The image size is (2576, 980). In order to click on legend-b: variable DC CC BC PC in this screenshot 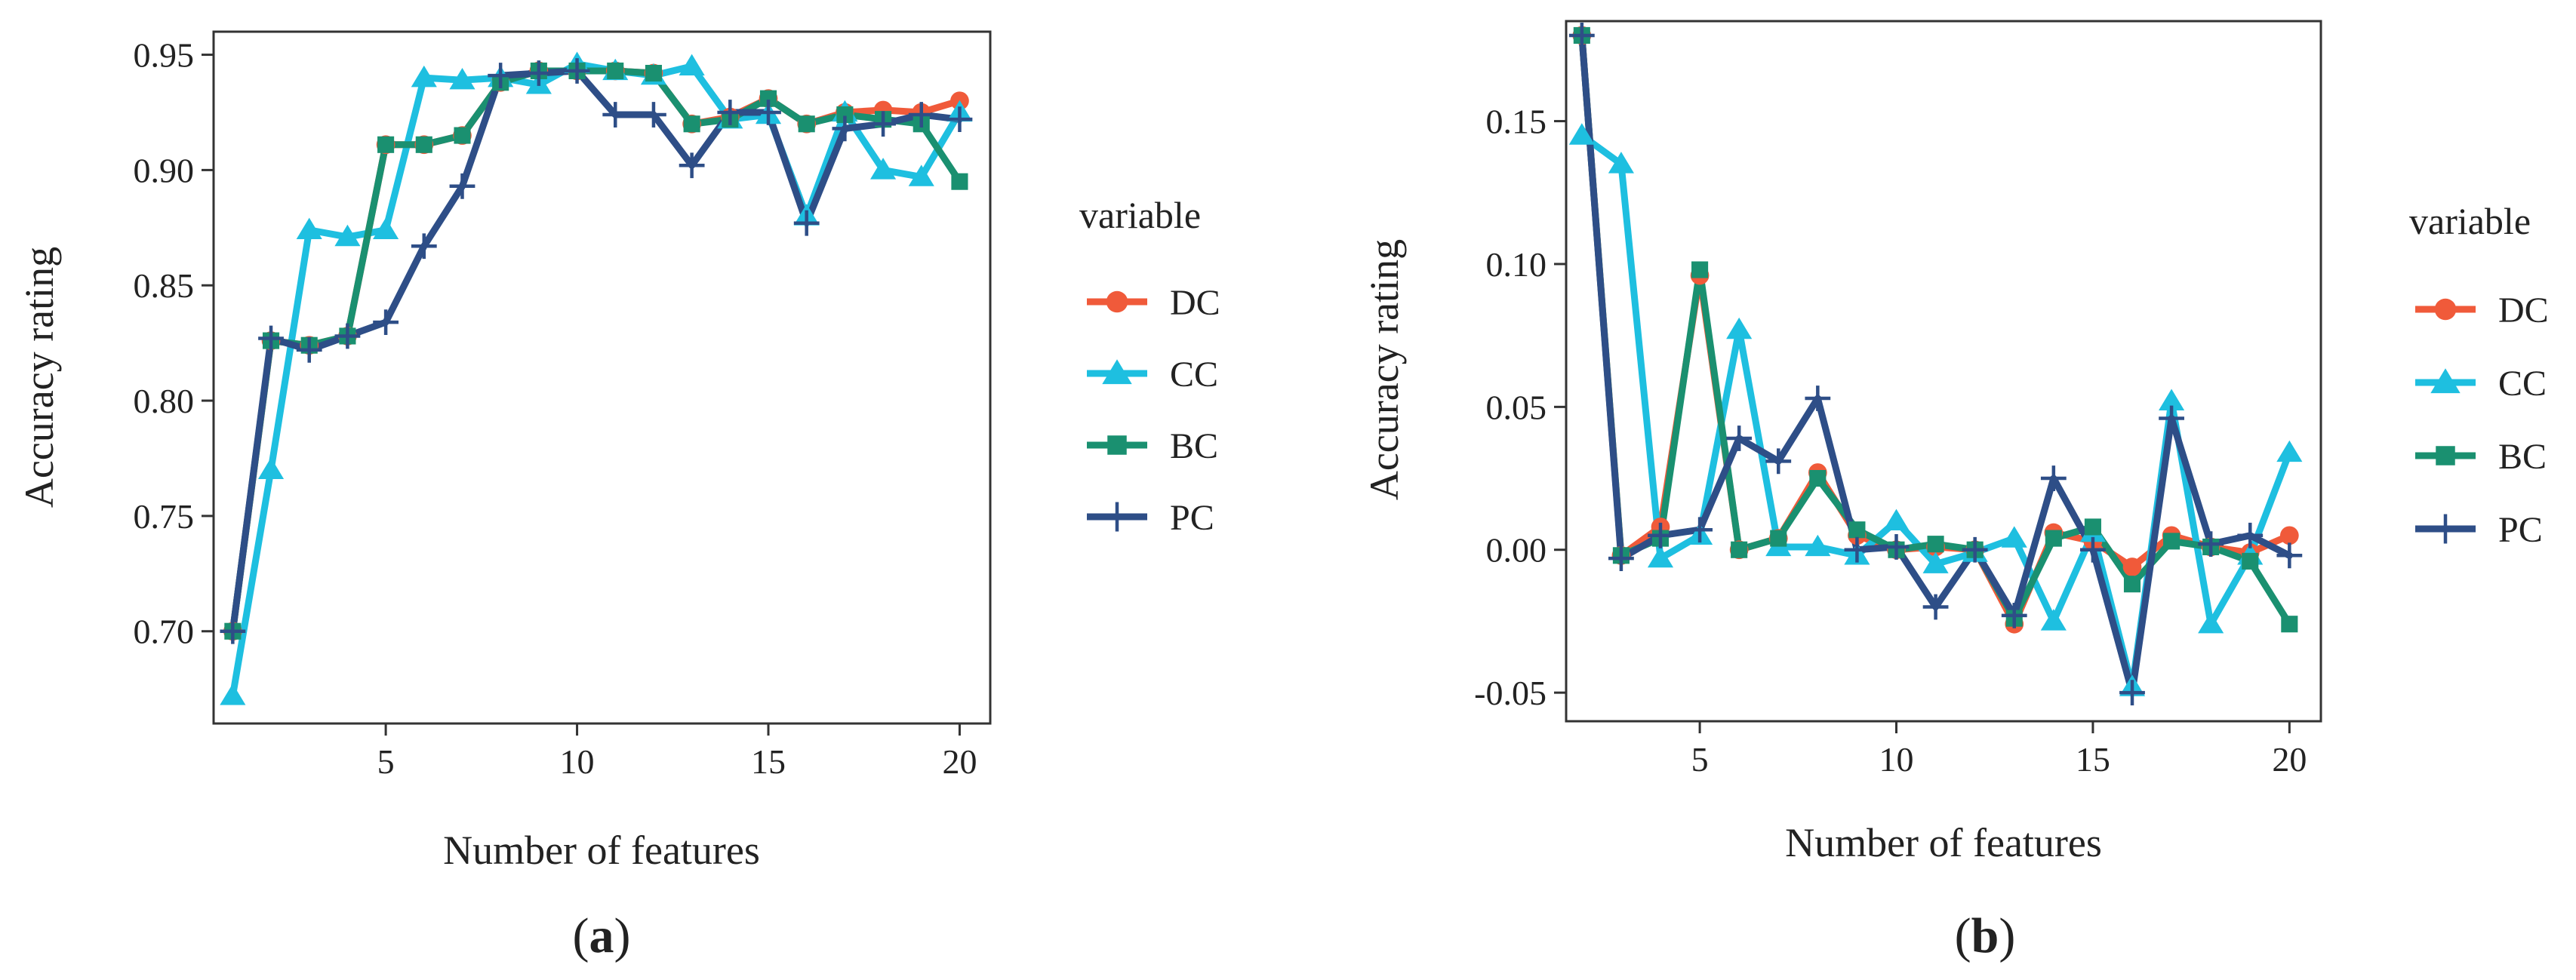, I will do `click(2479, 375)`.